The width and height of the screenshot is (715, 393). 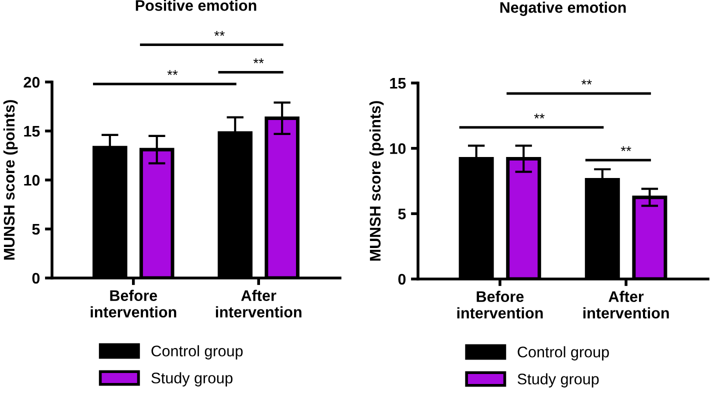 I want to click on chart-title: Positive emotion, so click(x=196, y=5).